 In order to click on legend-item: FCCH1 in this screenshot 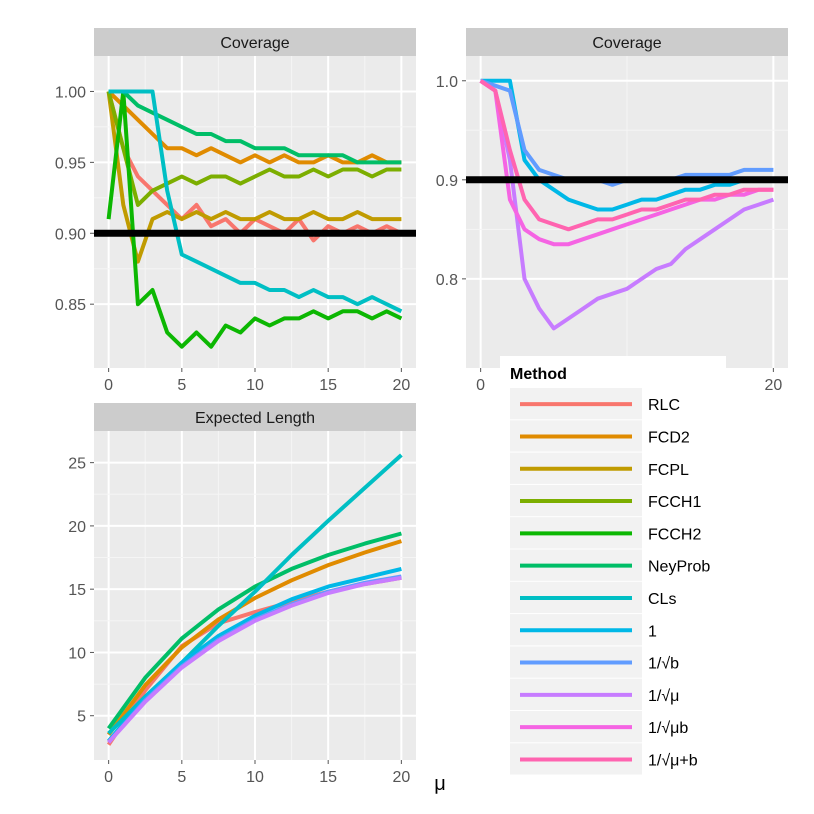, I will do `click(605, 500)`.